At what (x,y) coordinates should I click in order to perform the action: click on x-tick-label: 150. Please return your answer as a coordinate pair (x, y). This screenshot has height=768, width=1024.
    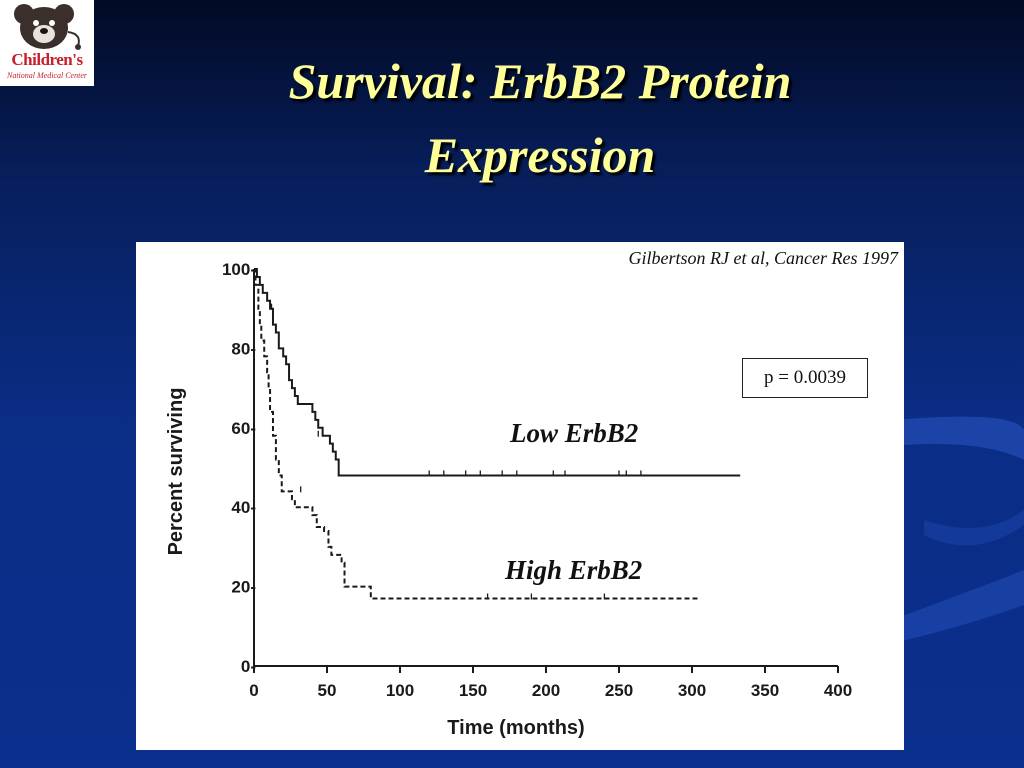
    Looking at the image, I should click on (473, 690).